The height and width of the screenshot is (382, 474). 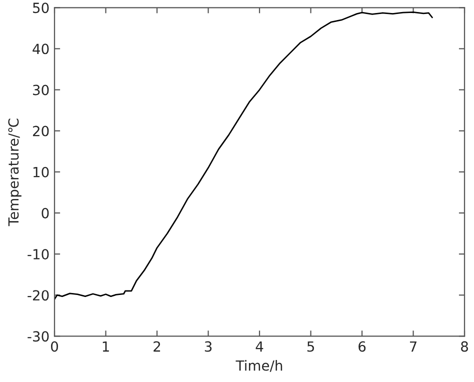 I want to click on x-tick-label: 0, so click(x=54, y=346).